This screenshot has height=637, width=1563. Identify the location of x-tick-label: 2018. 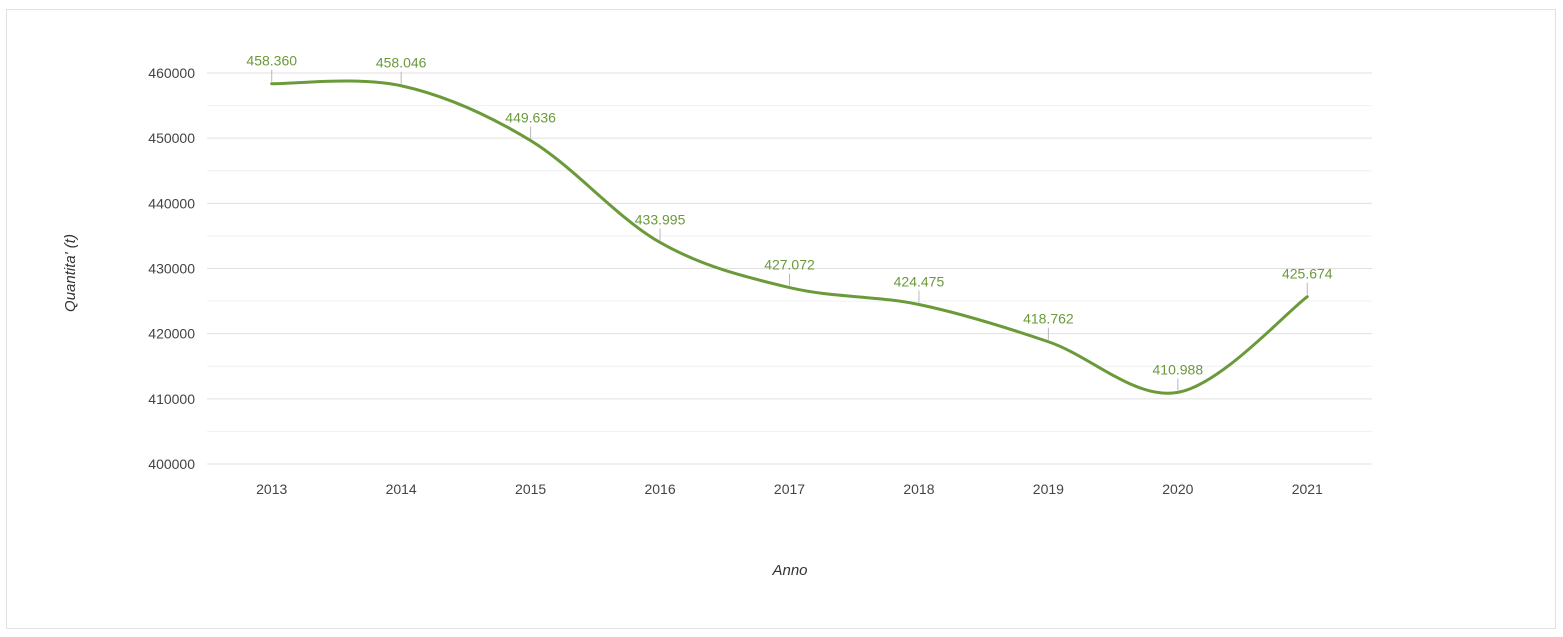
(918, 489).